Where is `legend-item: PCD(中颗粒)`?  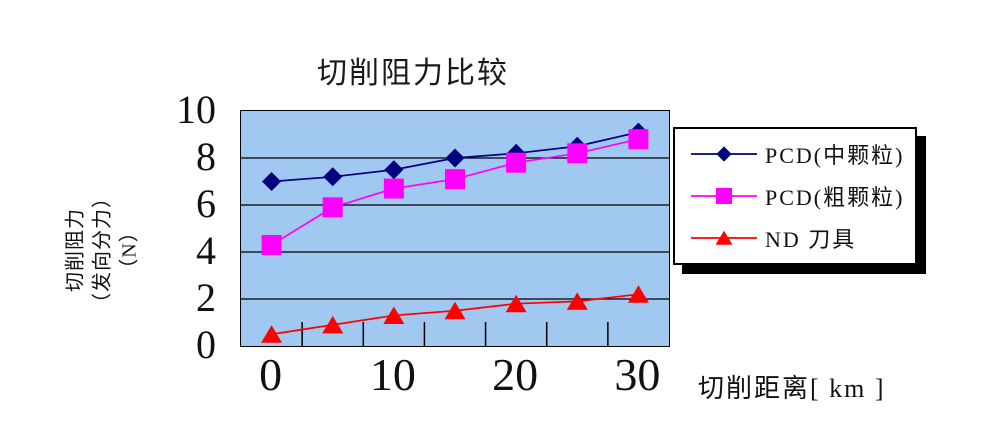 legend-item: PCD(中颗粒) is located at coordinates (801, 154).